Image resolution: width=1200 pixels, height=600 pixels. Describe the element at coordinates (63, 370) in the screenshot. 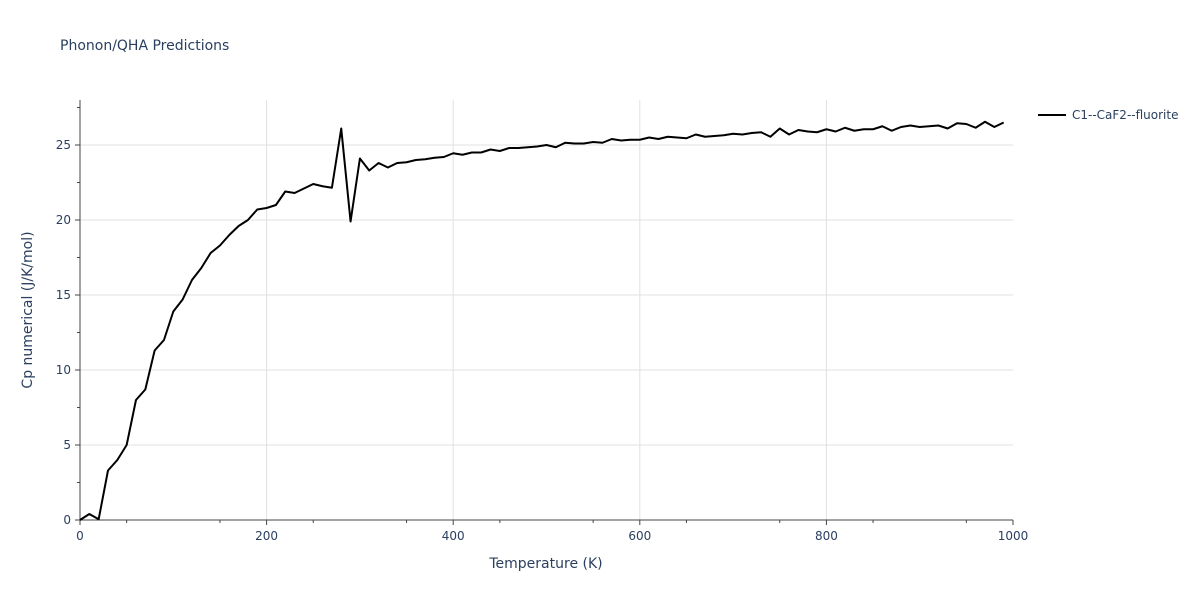

I see `y-tick-label: 10` at that location.